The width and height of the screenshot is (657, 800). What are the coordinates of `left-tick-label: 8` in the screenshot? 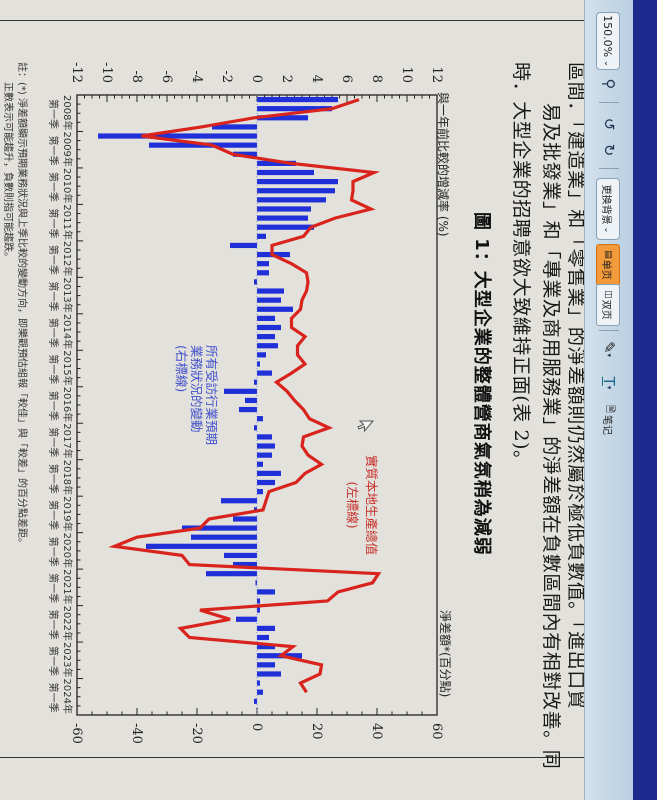 It's located at (376, 79).